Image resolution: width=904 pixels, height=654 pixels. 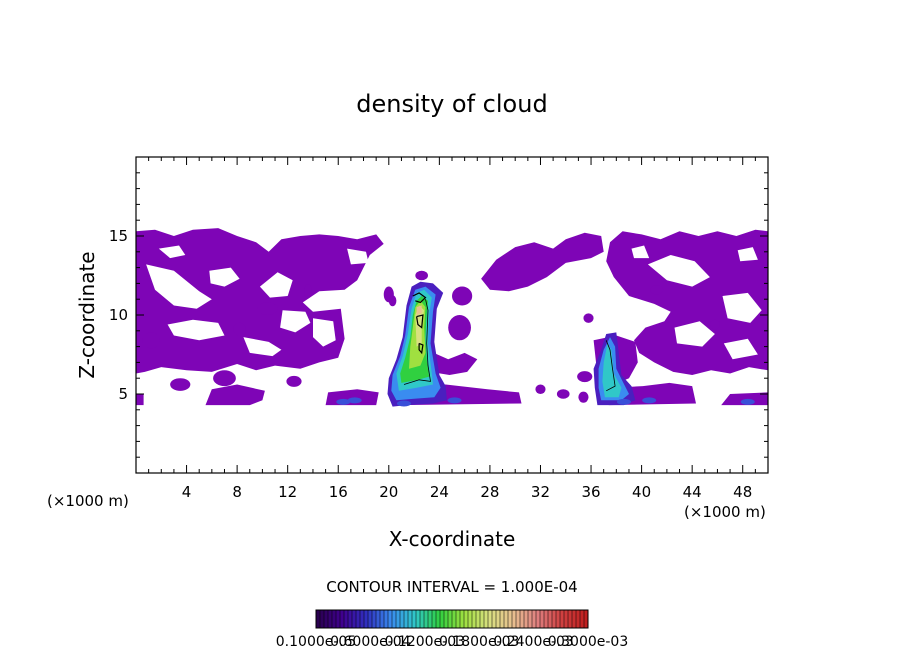 What do you see at coordinates (425, 642) in the screenshot?
I see `colorbar-tick-label: 0.1200e-03` at bounding box center [425, 642].